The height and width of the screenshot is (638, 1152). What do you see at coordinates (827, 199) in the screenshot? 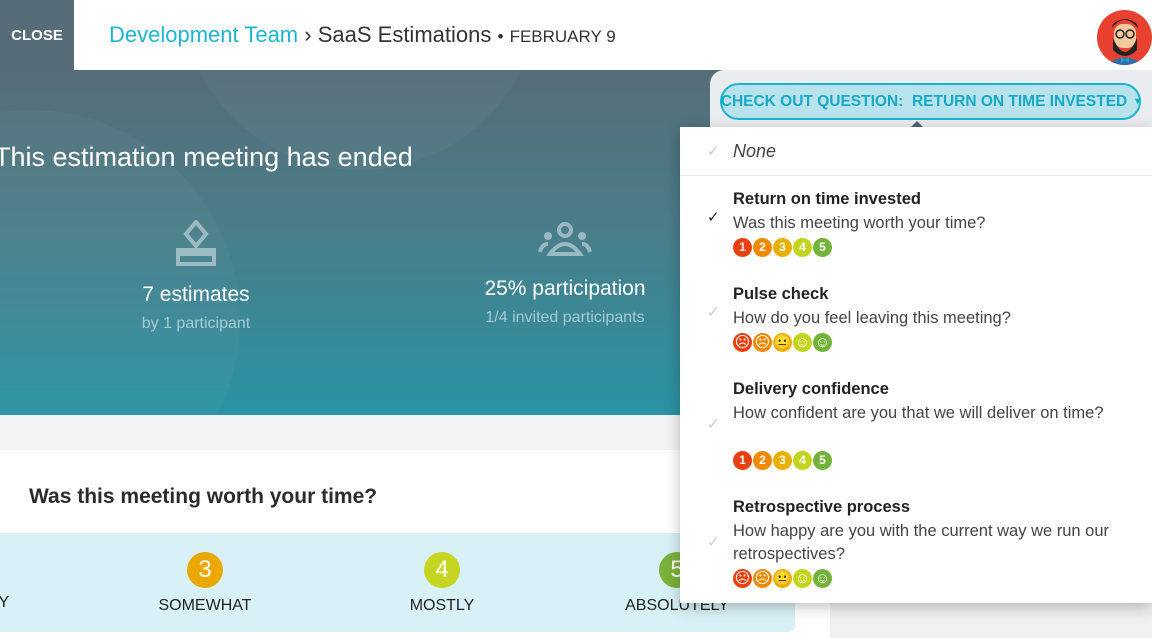
I see `menu-item-title: Return on time invested` at bounding box center [827, 199].